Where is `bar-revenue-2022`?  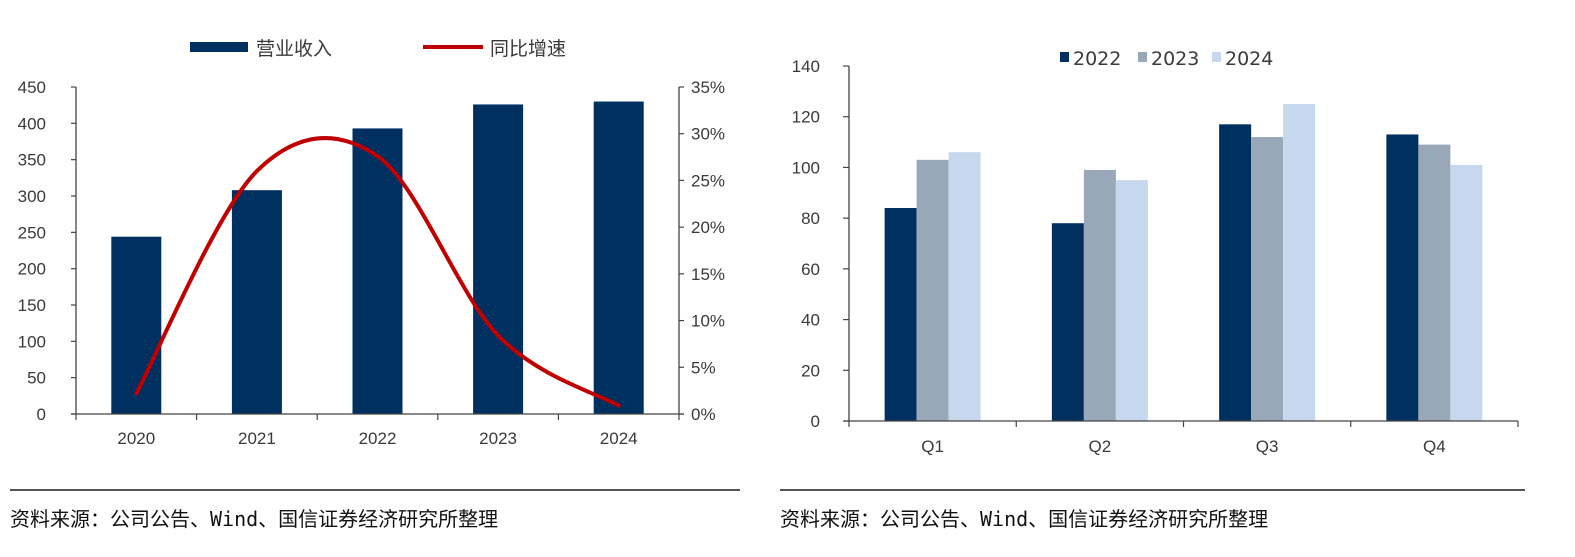 bar-revenue-2022 is located at coordinates (377, 271).